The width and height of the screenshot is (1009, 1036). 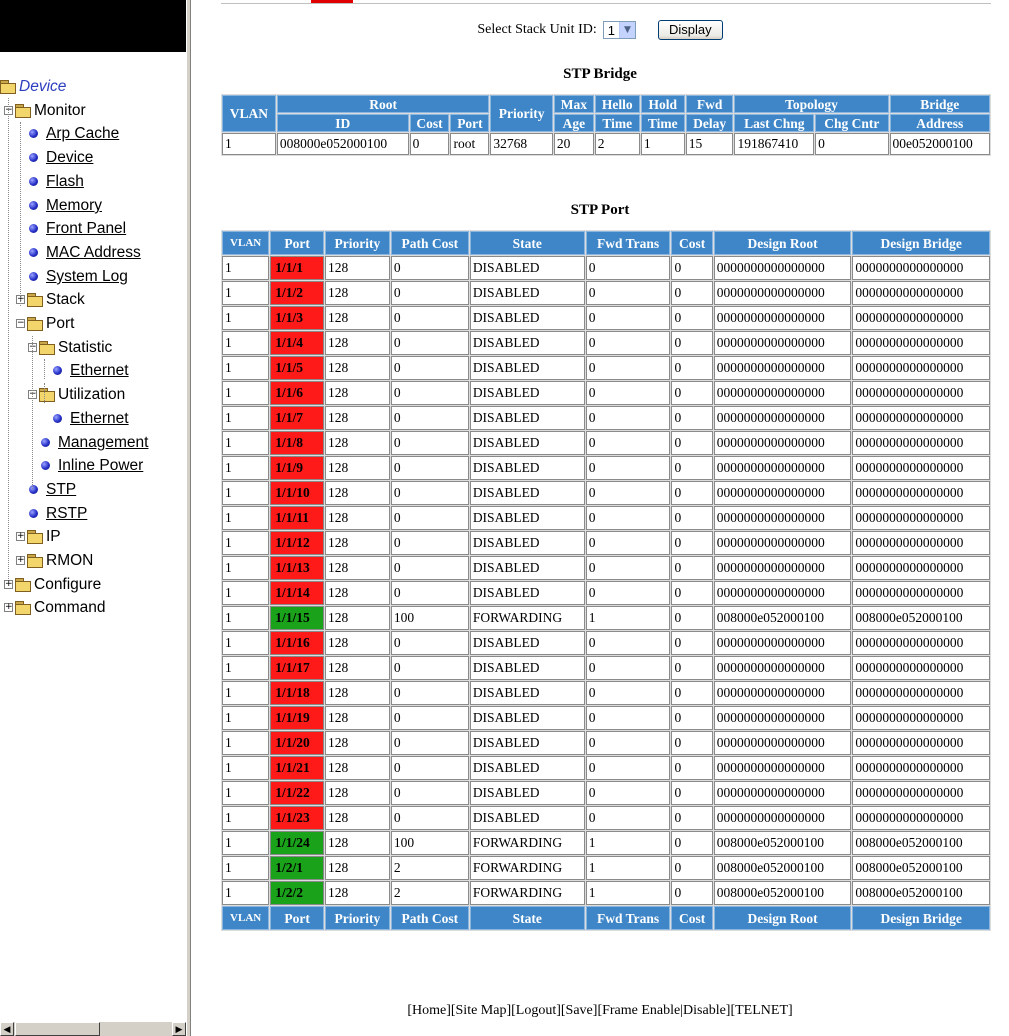 I want to click on col-port: Port, so click(x=297, y=243).